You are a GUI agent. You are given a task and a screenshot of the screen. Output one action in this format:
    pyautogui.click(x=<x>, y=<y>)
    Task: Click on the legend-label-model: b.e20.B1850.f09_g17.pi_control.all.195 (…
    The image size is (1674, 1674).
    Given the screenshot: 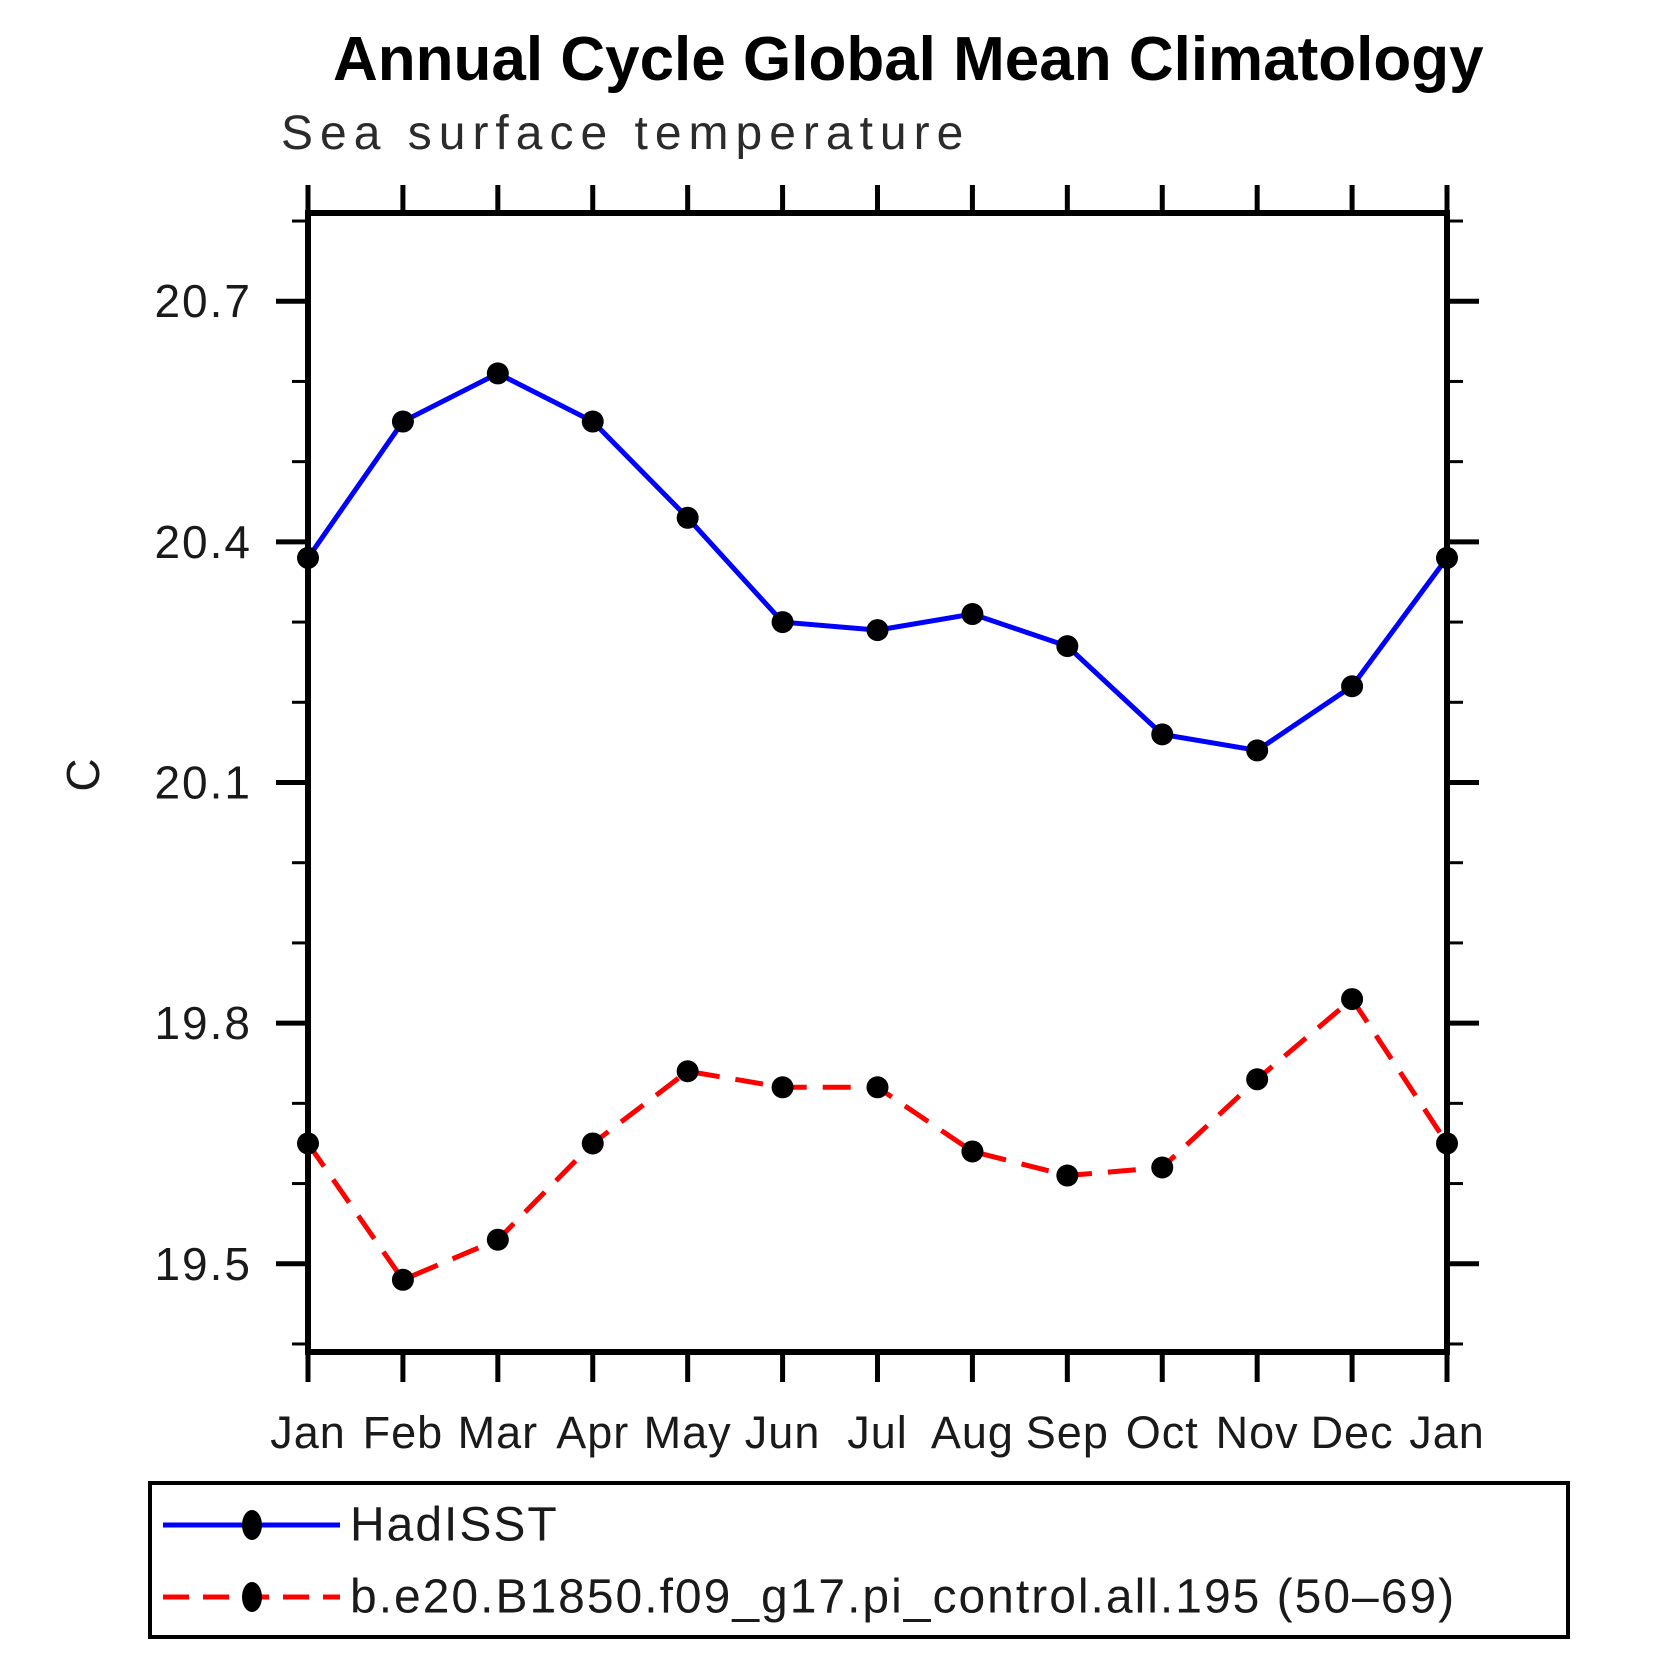 What is the action you would take?
    pyautogui.click(x=903, y=1597)
    